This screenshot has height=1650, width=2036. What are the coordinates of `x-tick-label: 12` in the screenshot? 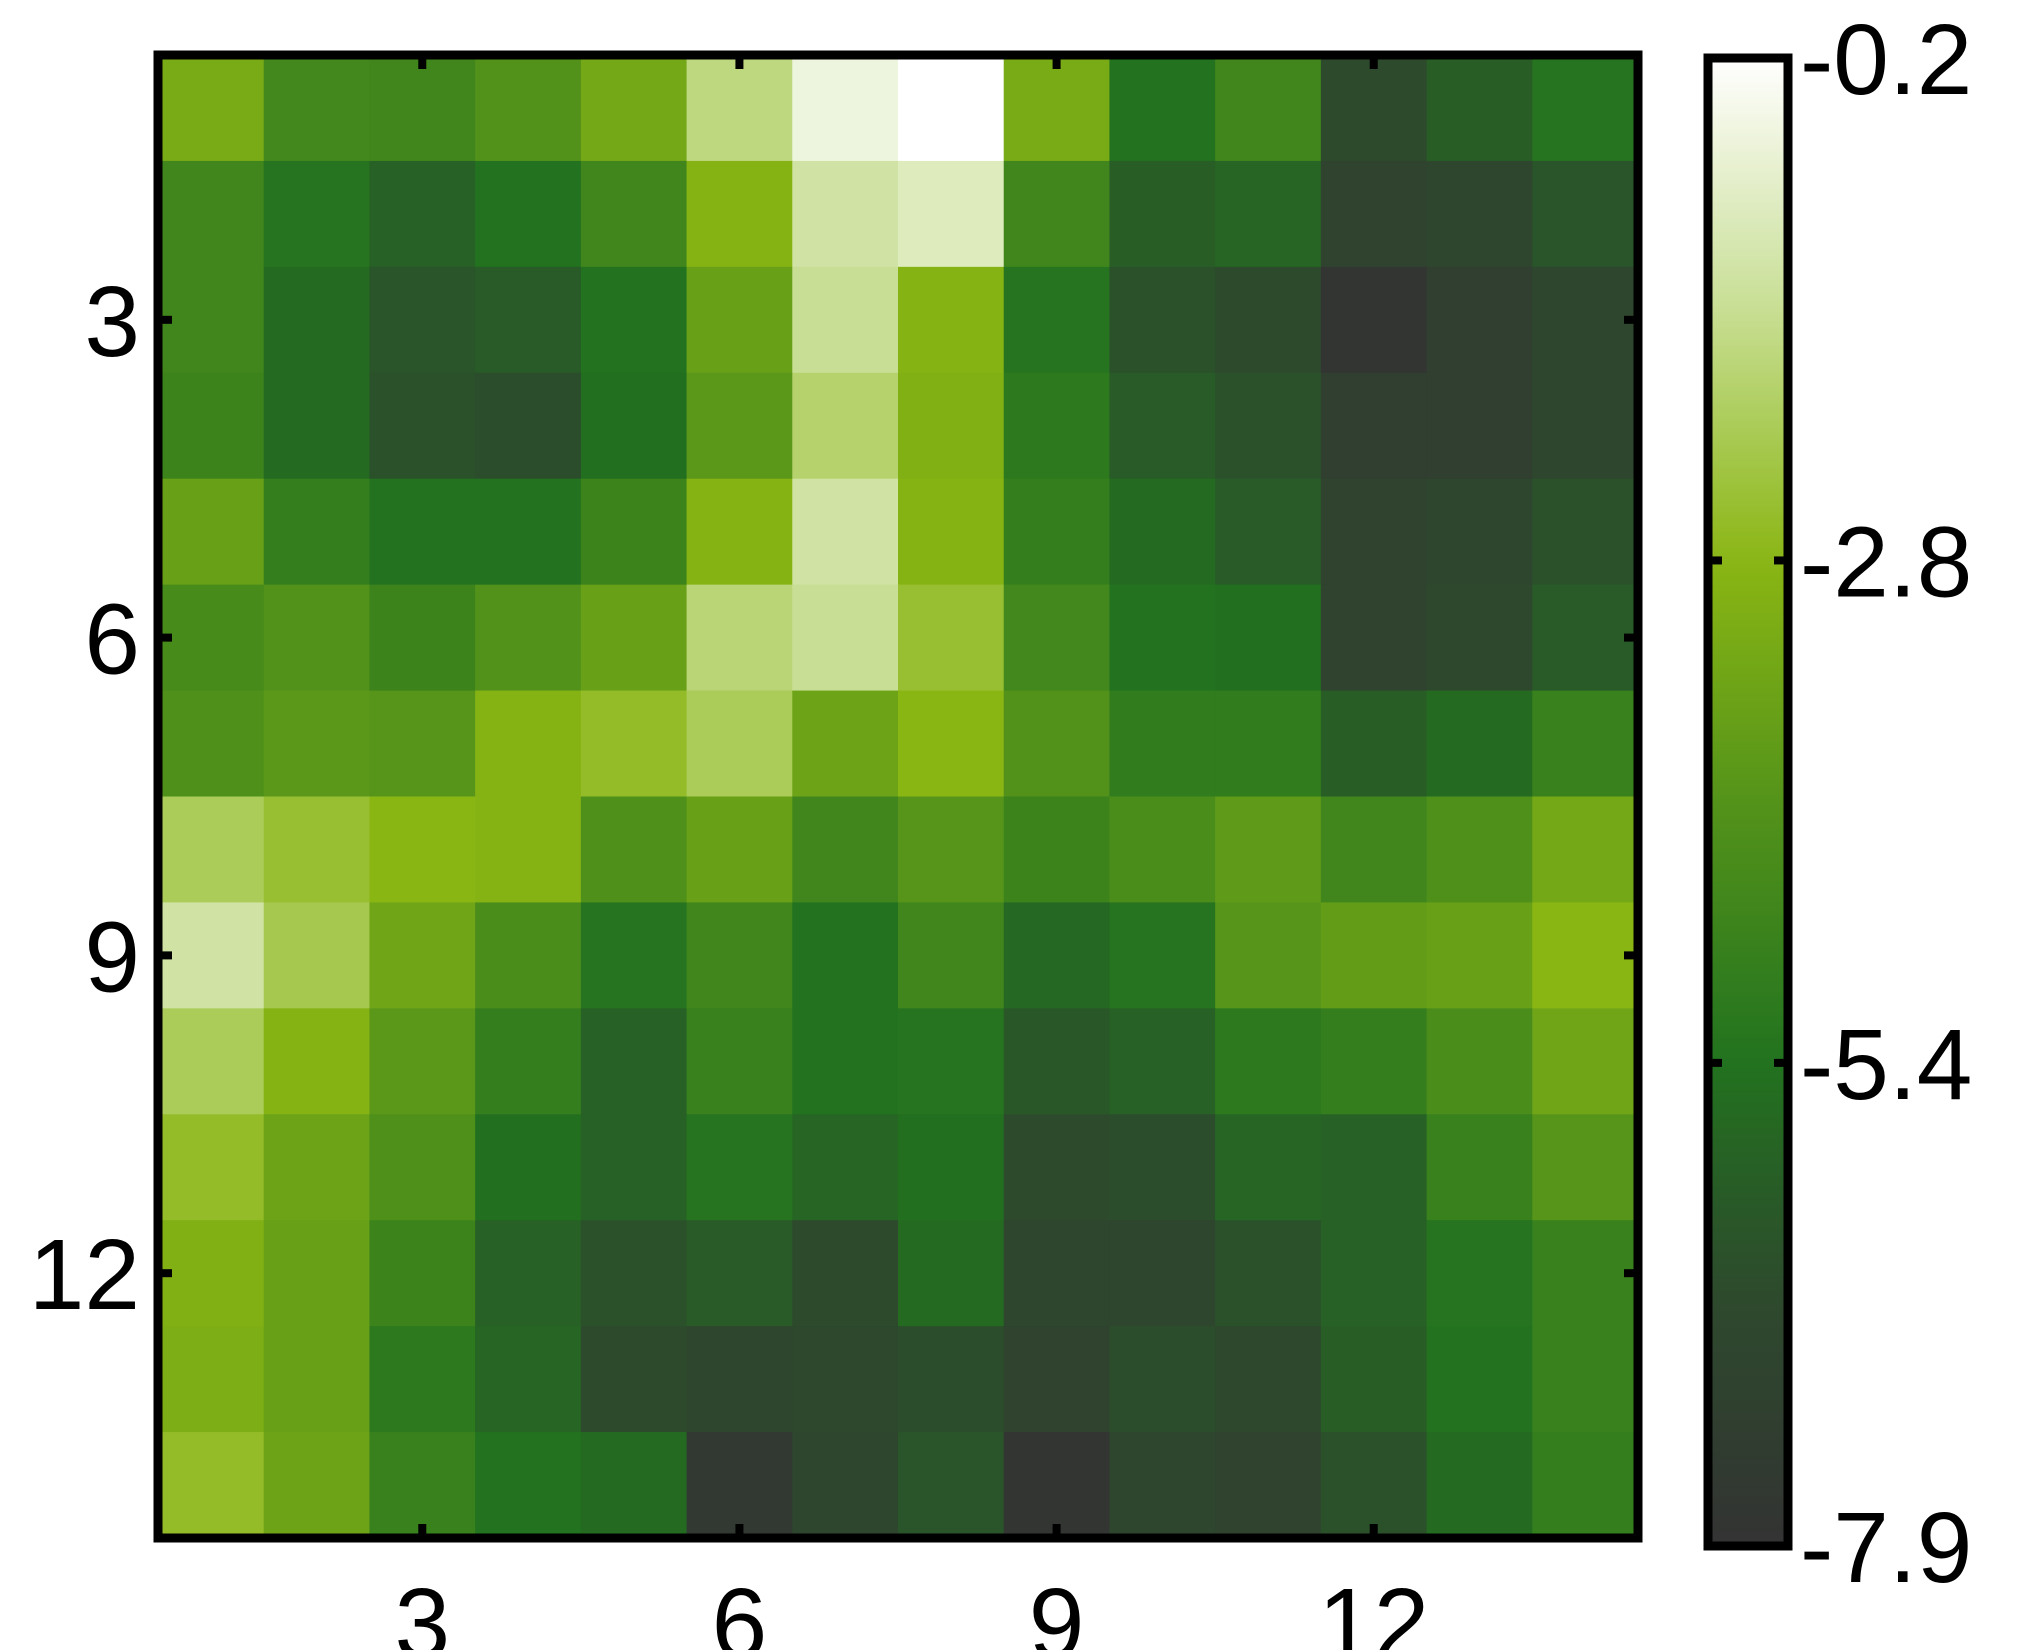 It's located at (1373, 1609).